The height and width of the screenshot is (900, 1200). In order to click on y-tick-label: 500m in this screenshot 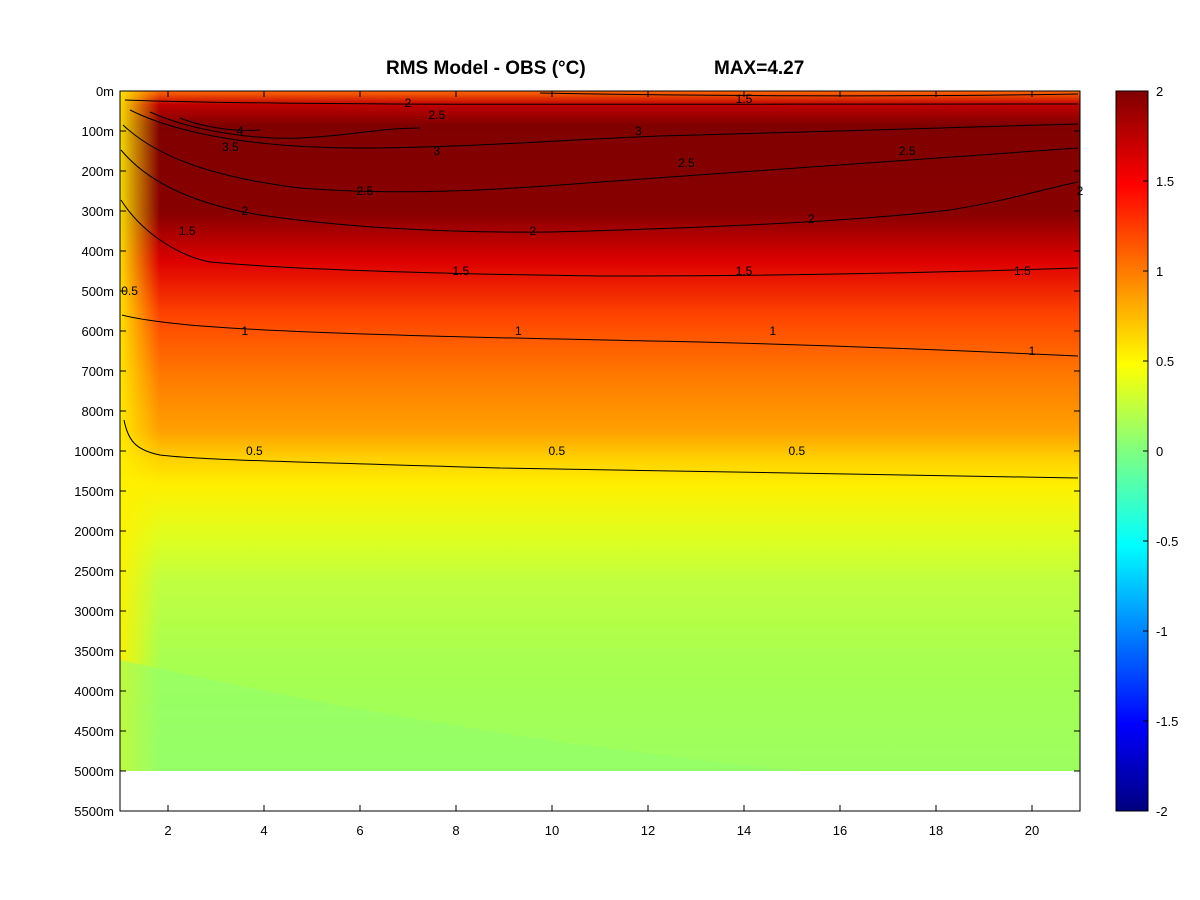, I will do `click(97, 291)`.